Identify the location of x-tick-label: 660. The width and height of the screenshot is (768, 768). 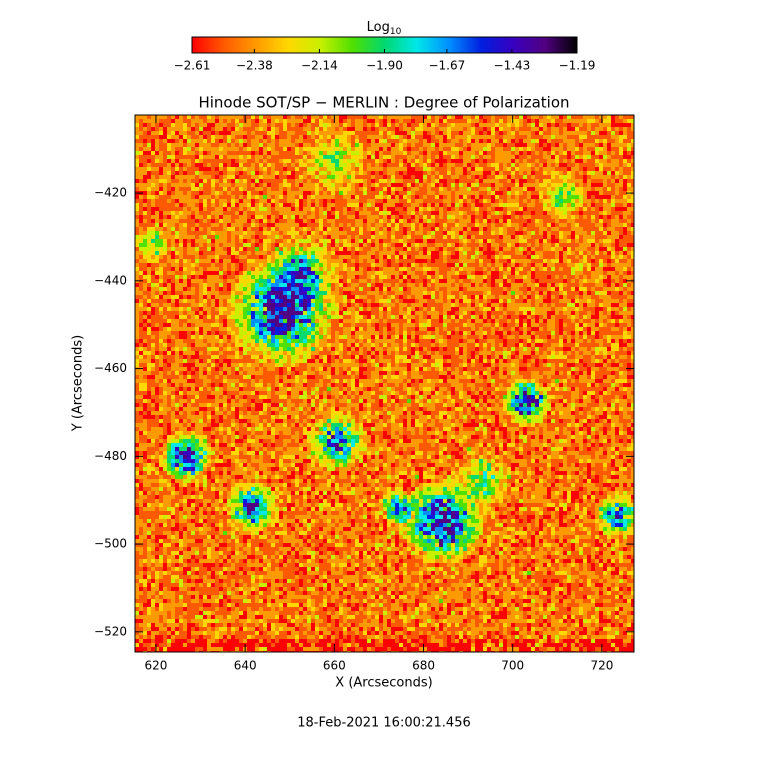
(334, 666).